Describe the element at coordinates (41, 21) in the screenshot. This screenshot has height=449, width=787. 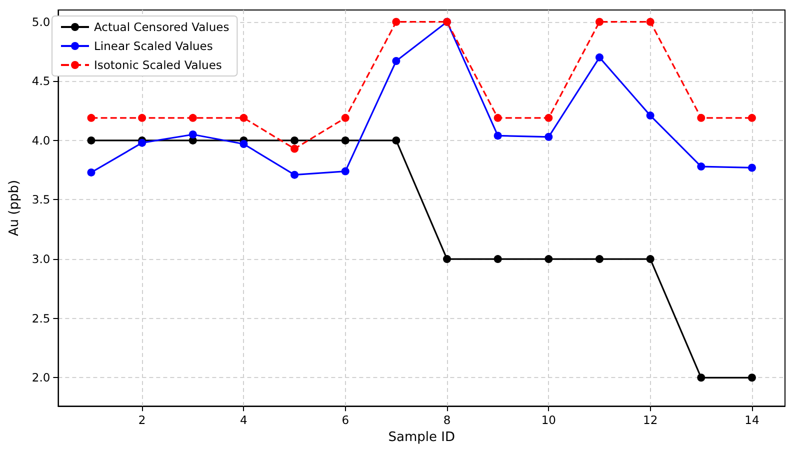
I see `y-tick-label: 5.0` at that location.